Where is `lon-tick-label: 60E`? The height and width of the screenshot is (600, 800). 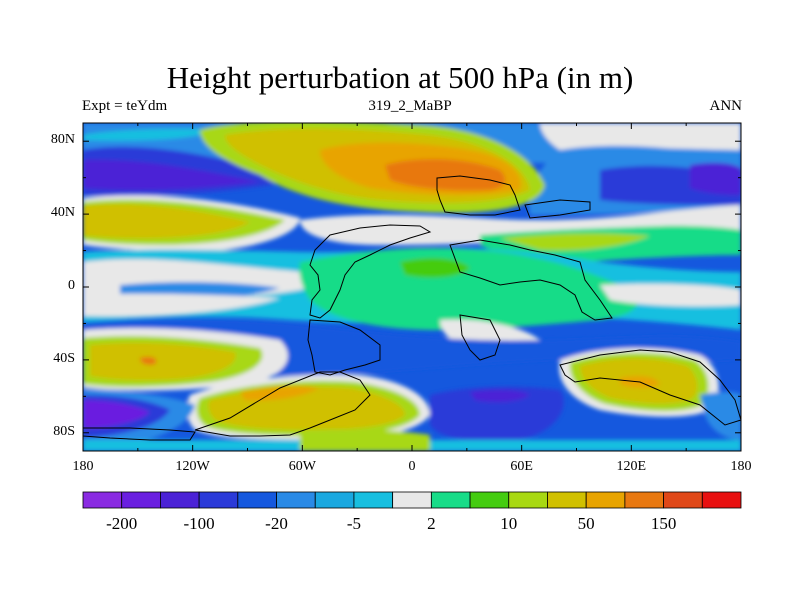 lon-tick-label: 60E is located at coordinates (521, 466).